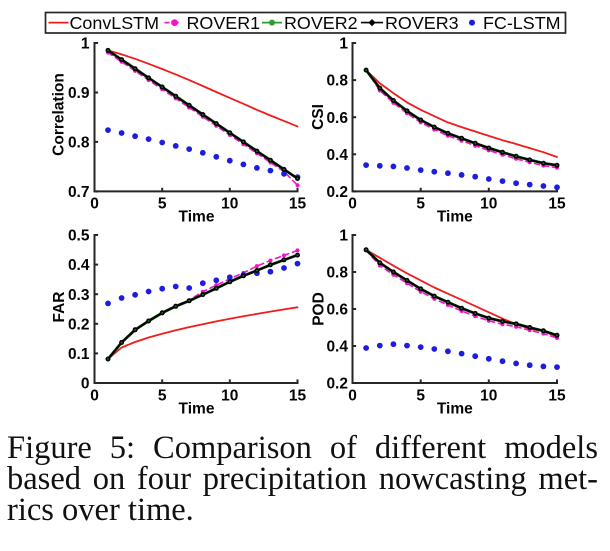 The height and width of the screenshot is (551, 610). What do you see at coordinates (79, 192) in the screenshot?
I see `svg-text: 0.7` at bounding box center [79, 192].